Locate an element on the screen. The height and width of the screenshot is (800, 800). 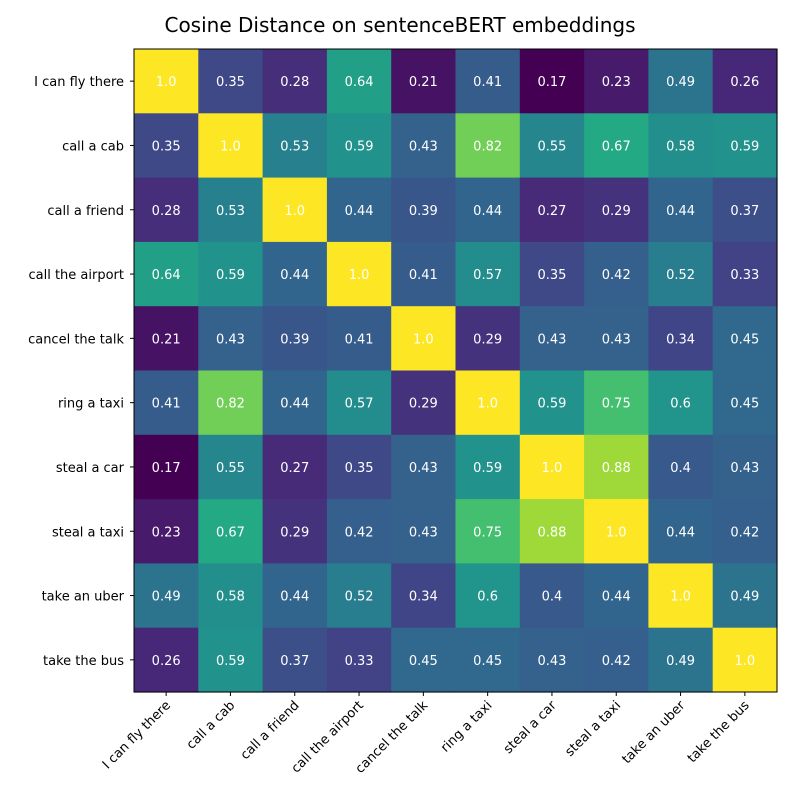
x-tick-label: call a friend is located at coordinates (270, 730).